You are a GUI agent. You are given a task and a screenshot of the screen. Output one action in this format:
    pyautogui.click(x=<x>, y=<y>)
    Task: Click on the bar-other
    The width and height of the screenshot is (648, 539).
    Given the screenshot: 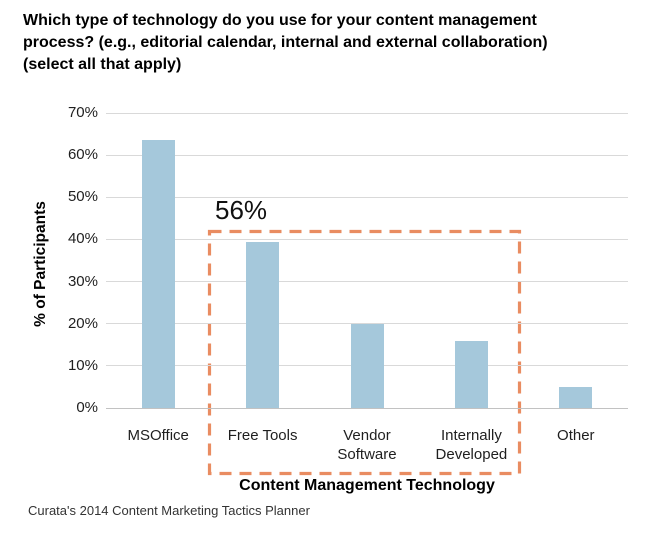 What is the action you would take?
    pyautogui.click(x=576, y=397)
    